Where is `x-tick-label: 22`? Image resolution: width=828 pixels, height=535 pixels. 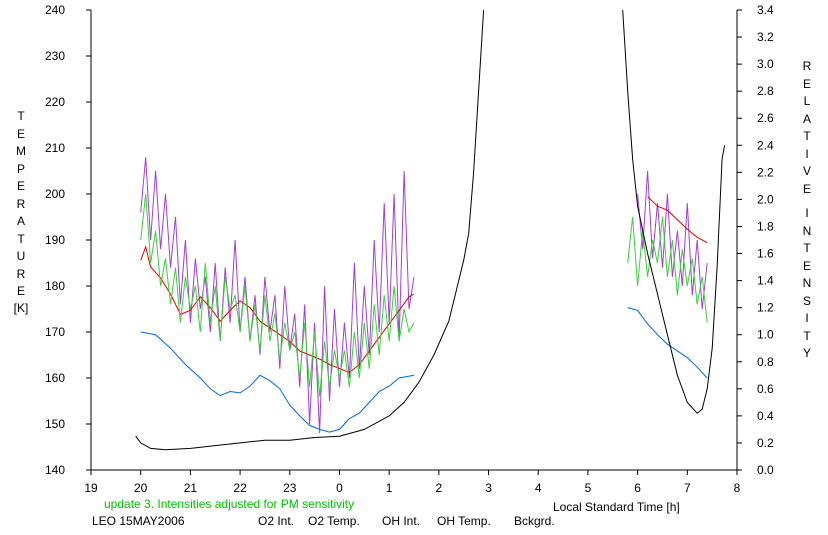
x-tick-label: 22 is located at coordinates (240, 488).